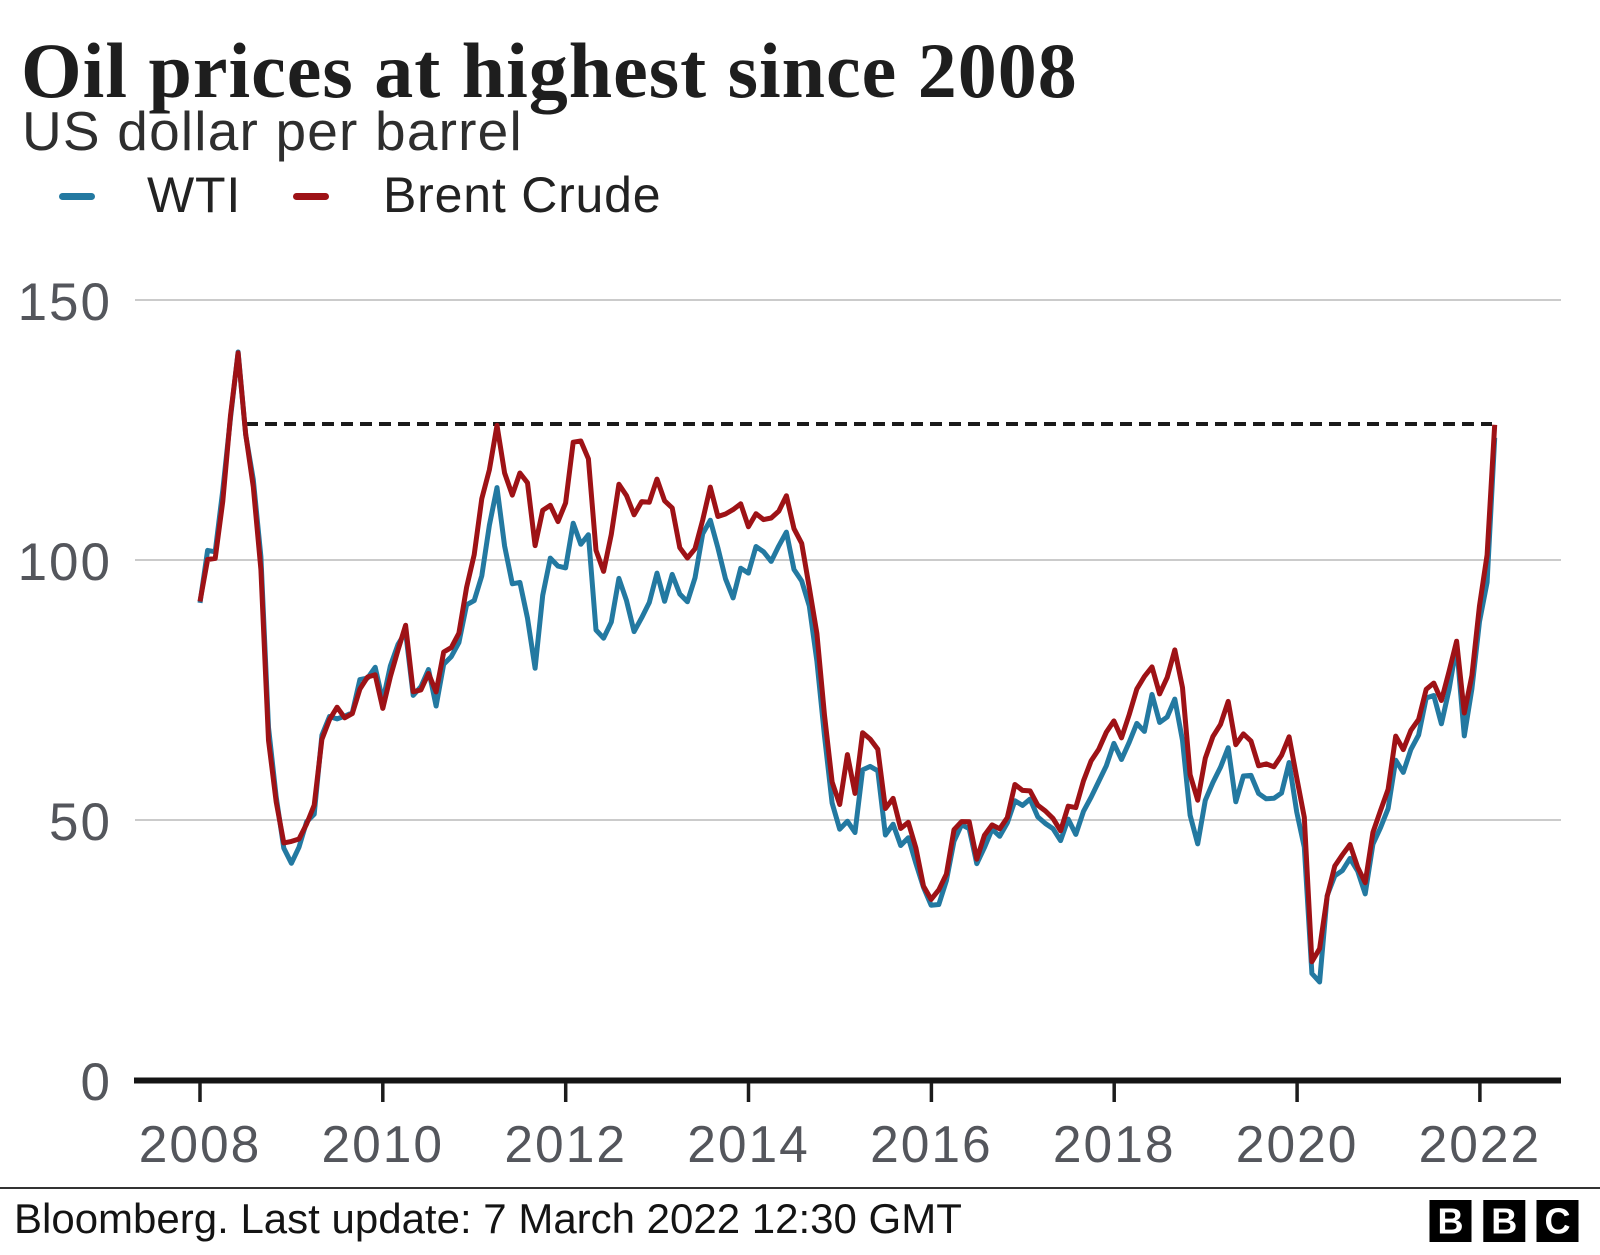 This screenshot has width=1600, height=1255. What do you see at coordinates (80, 822) in the screenshot?
I see `svg-text: 50` at bounding box center [80, 822].